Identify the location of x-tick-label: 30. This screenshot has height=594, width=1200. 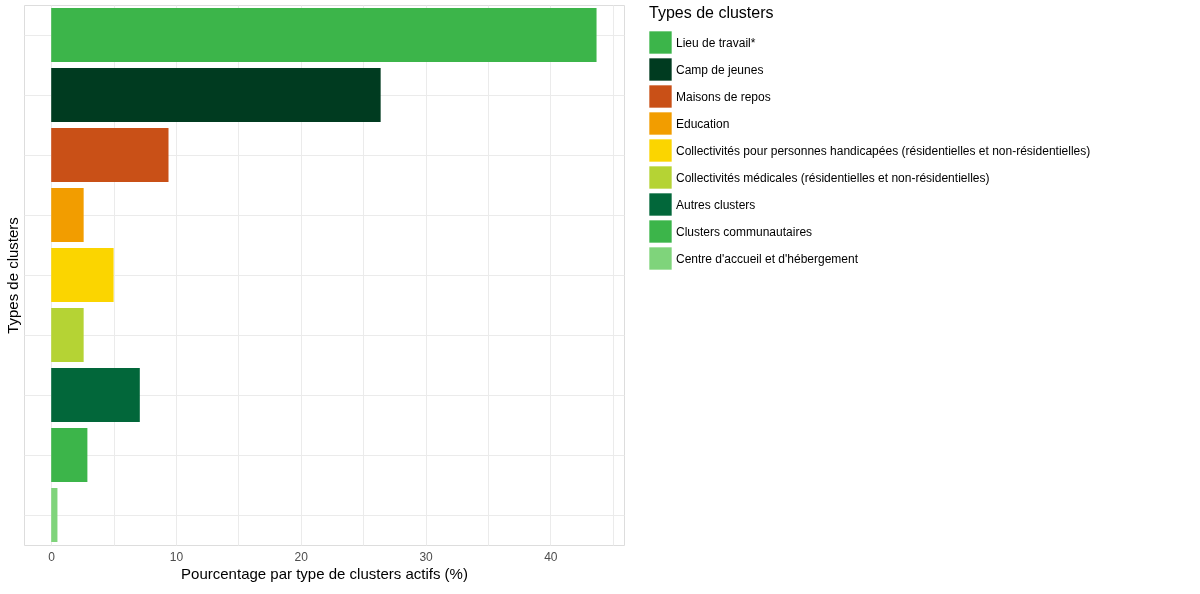
(426, 556).